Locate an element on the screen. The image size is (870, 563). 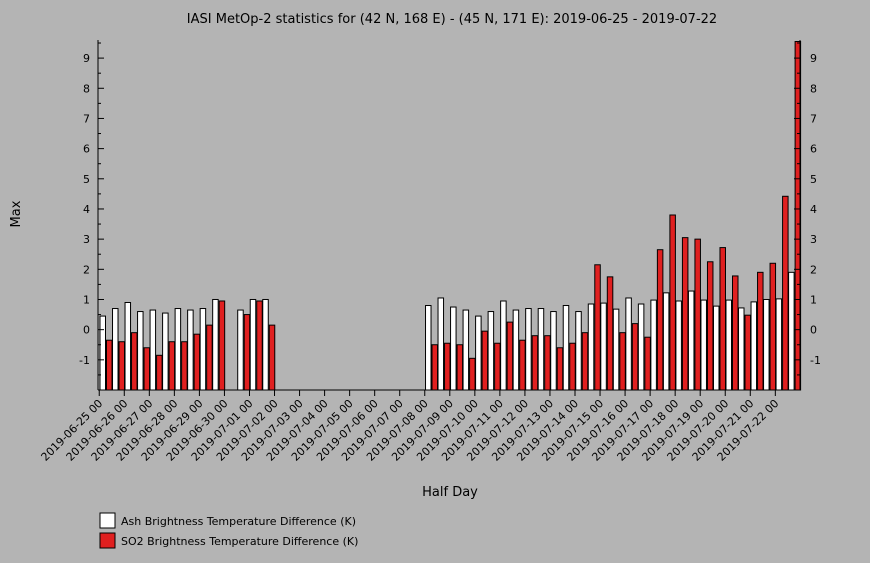
y-axis-label: Max is located at coordinates (16, 213).